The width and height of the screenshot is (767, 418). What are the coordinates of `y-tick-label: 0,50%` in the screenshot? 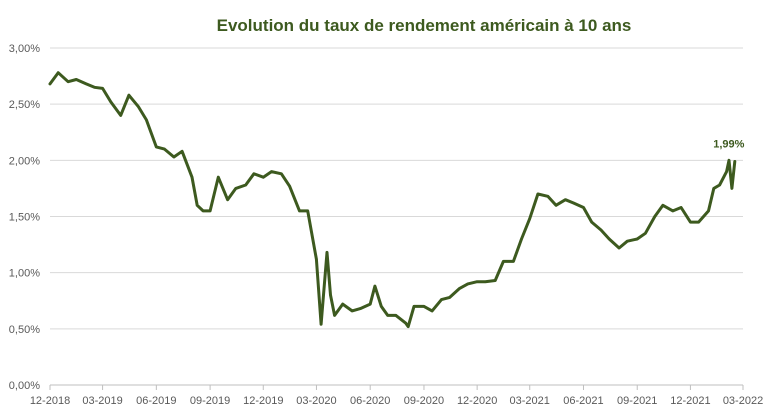 It's located at (24, 330).